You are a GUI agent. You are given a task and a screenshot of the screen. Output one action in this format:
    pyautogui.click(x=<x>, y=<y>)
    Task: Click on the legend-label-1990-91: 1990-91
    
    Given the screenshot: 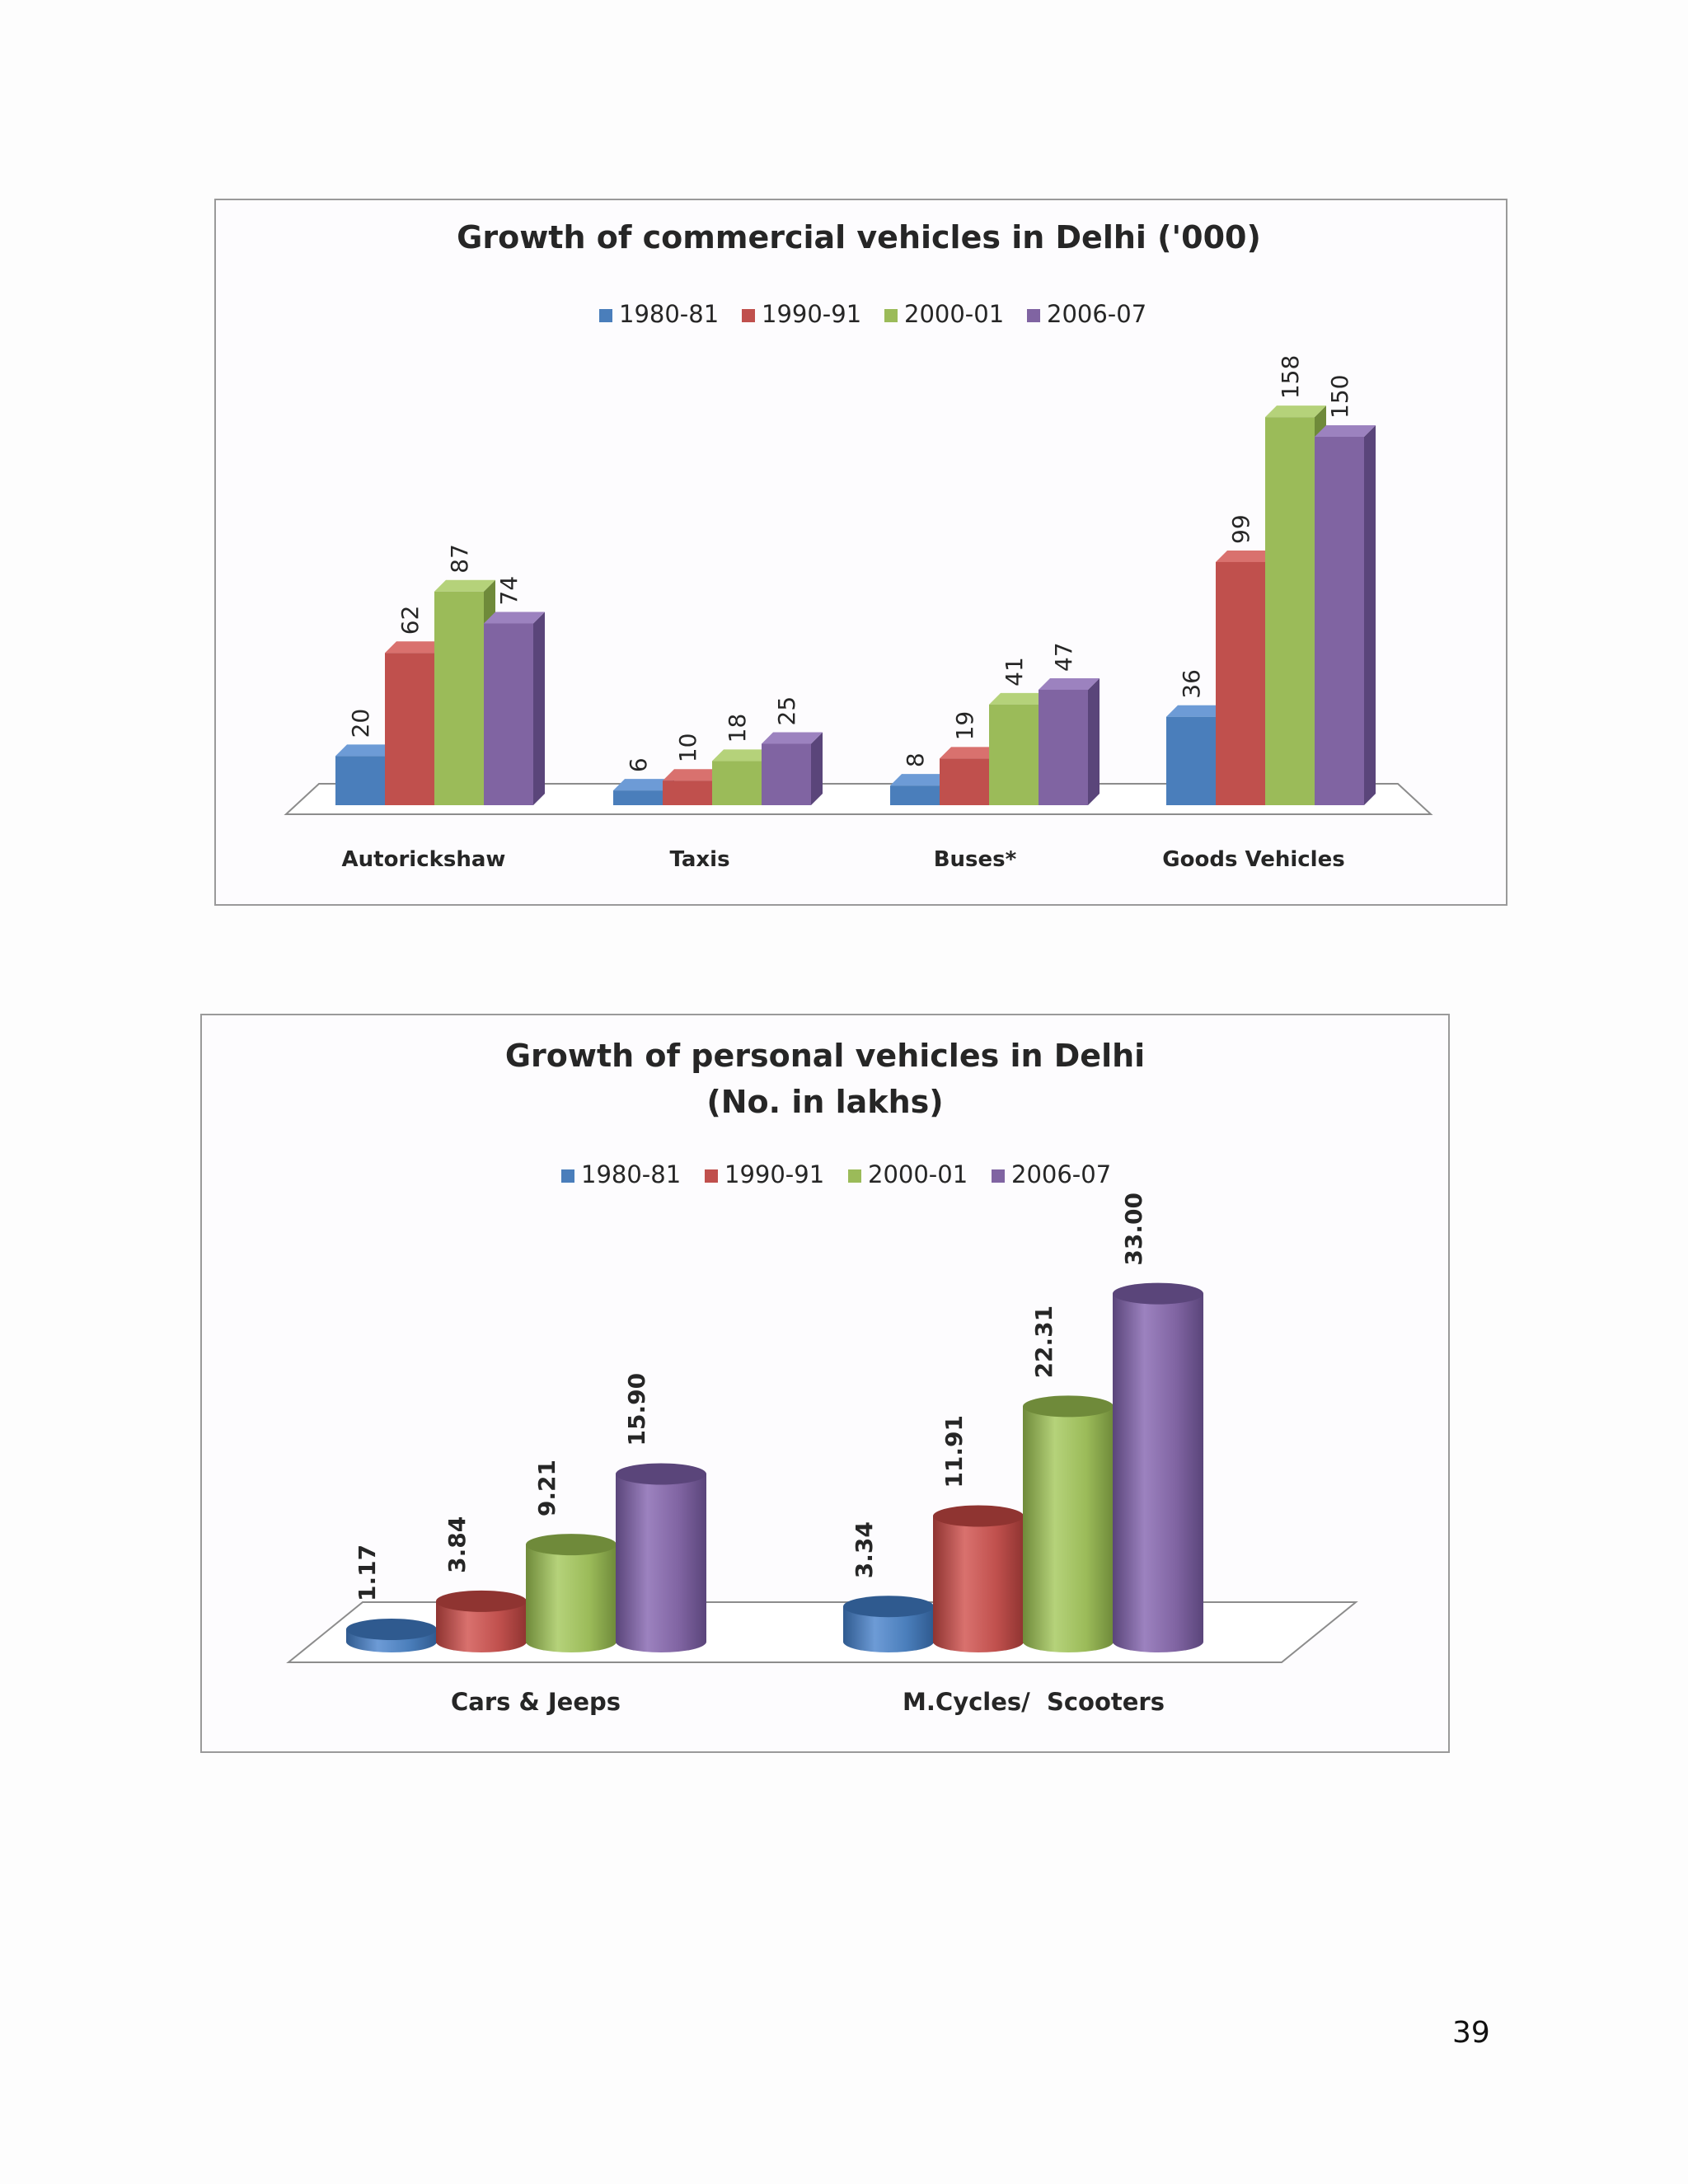 What is the action you would take?
    pyautogui.click(x=811, y=314)
    